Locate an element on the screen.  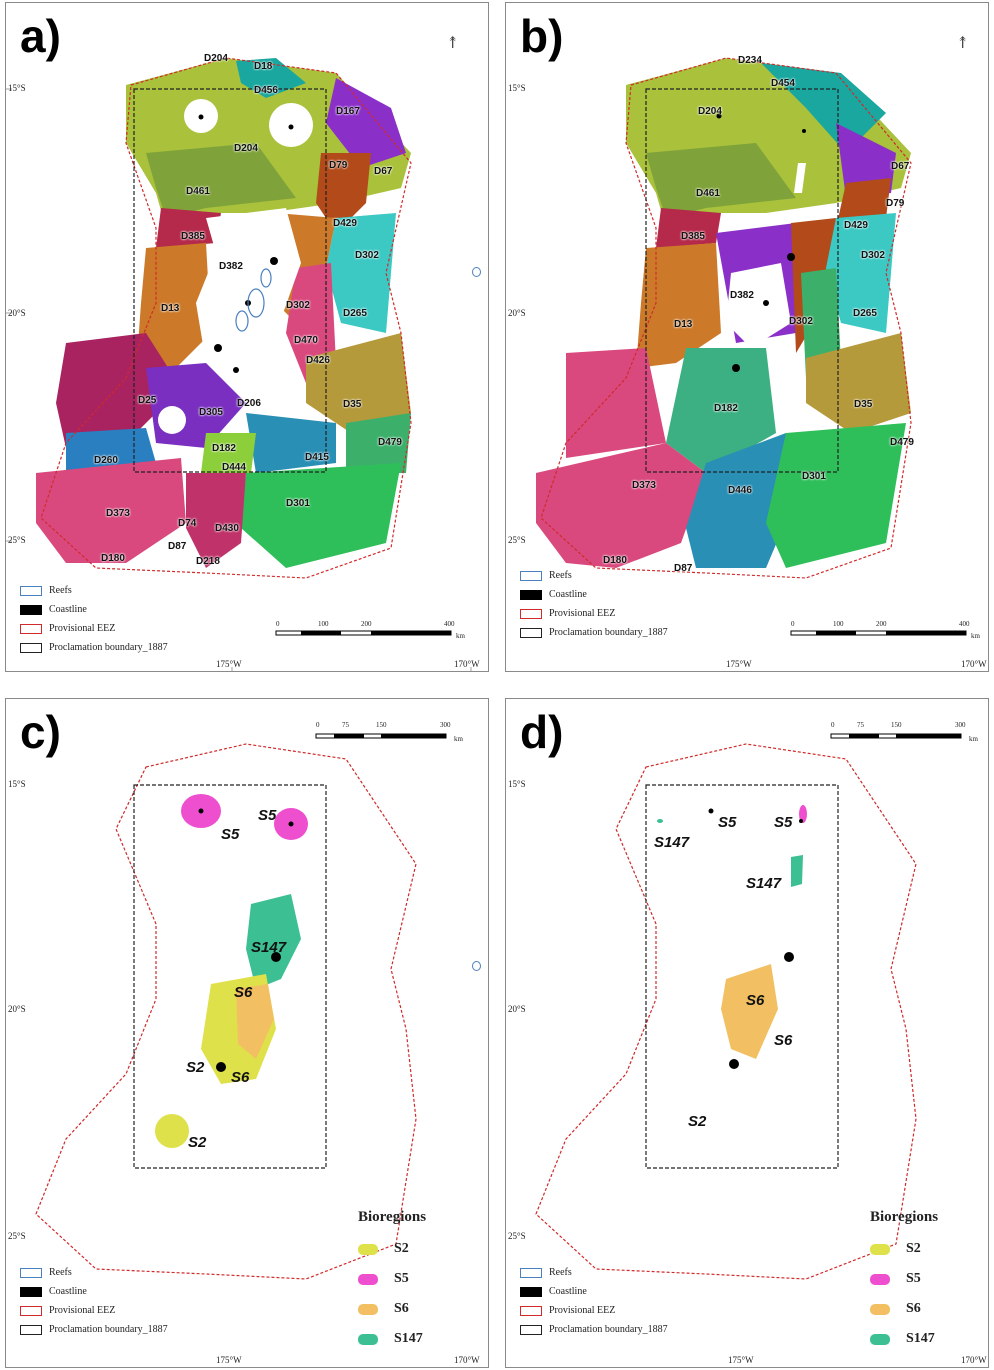
region-label: D444 is located at coordinates (234, 467).